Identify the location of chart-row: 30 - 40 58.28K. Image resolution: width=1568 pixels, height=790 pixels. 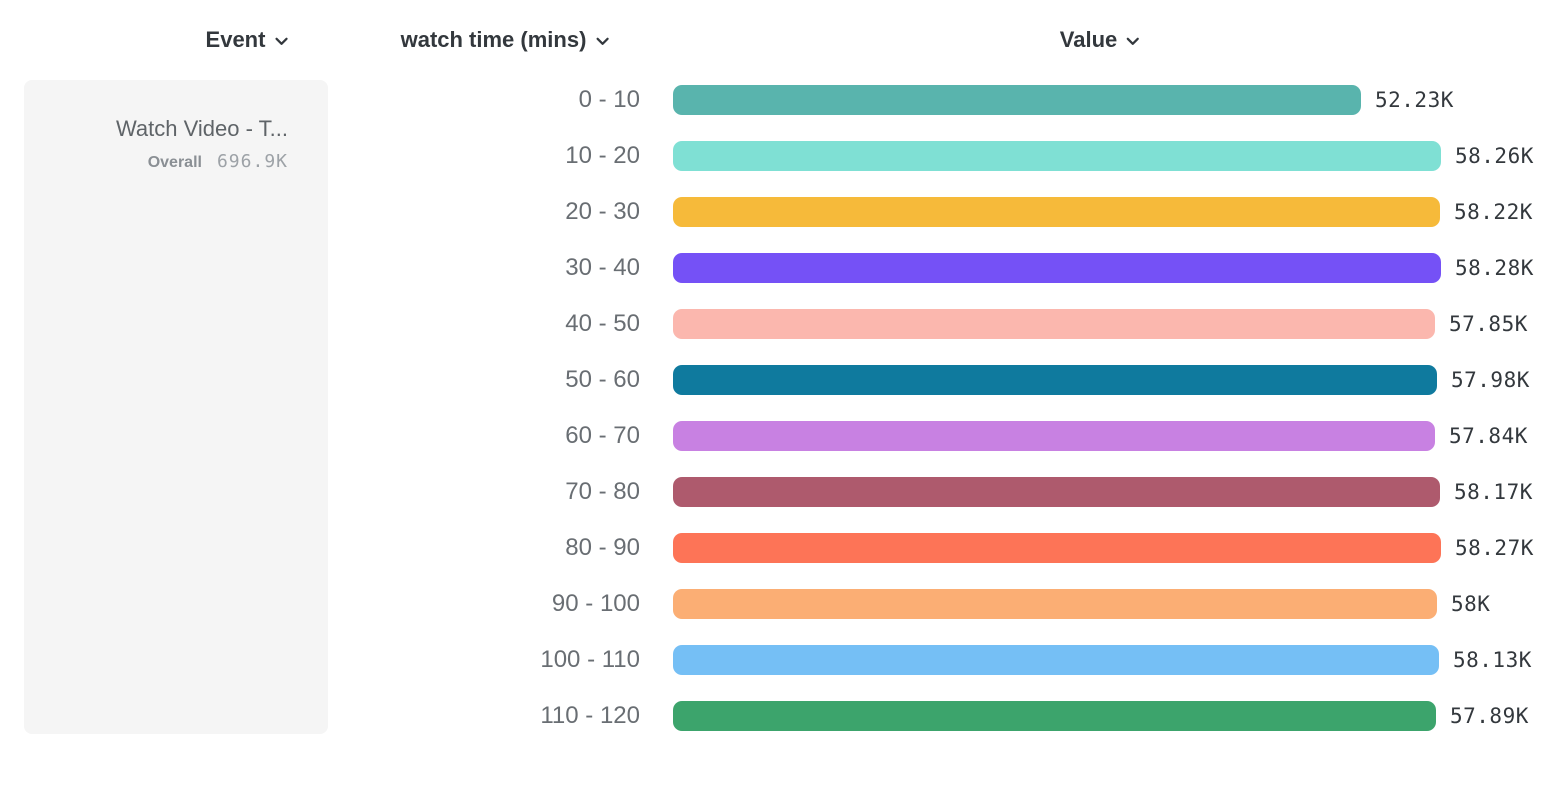
(767, 268).